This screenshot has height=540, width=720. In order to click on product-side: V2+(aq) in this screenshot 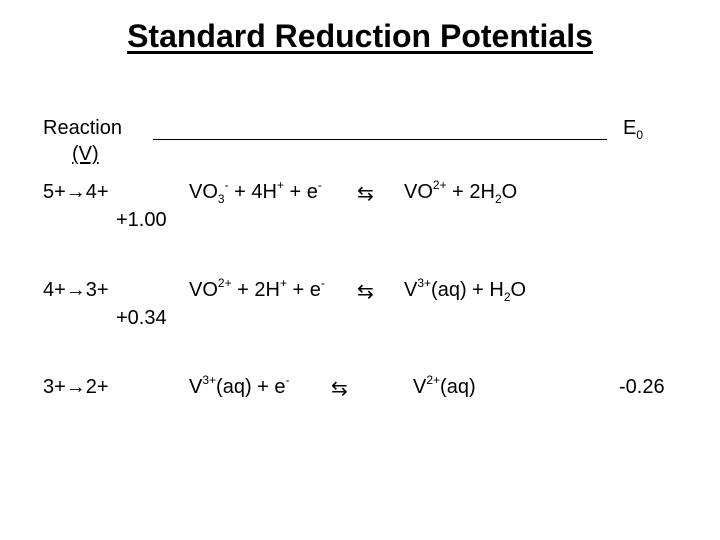, I will do `click(444, 385)`.